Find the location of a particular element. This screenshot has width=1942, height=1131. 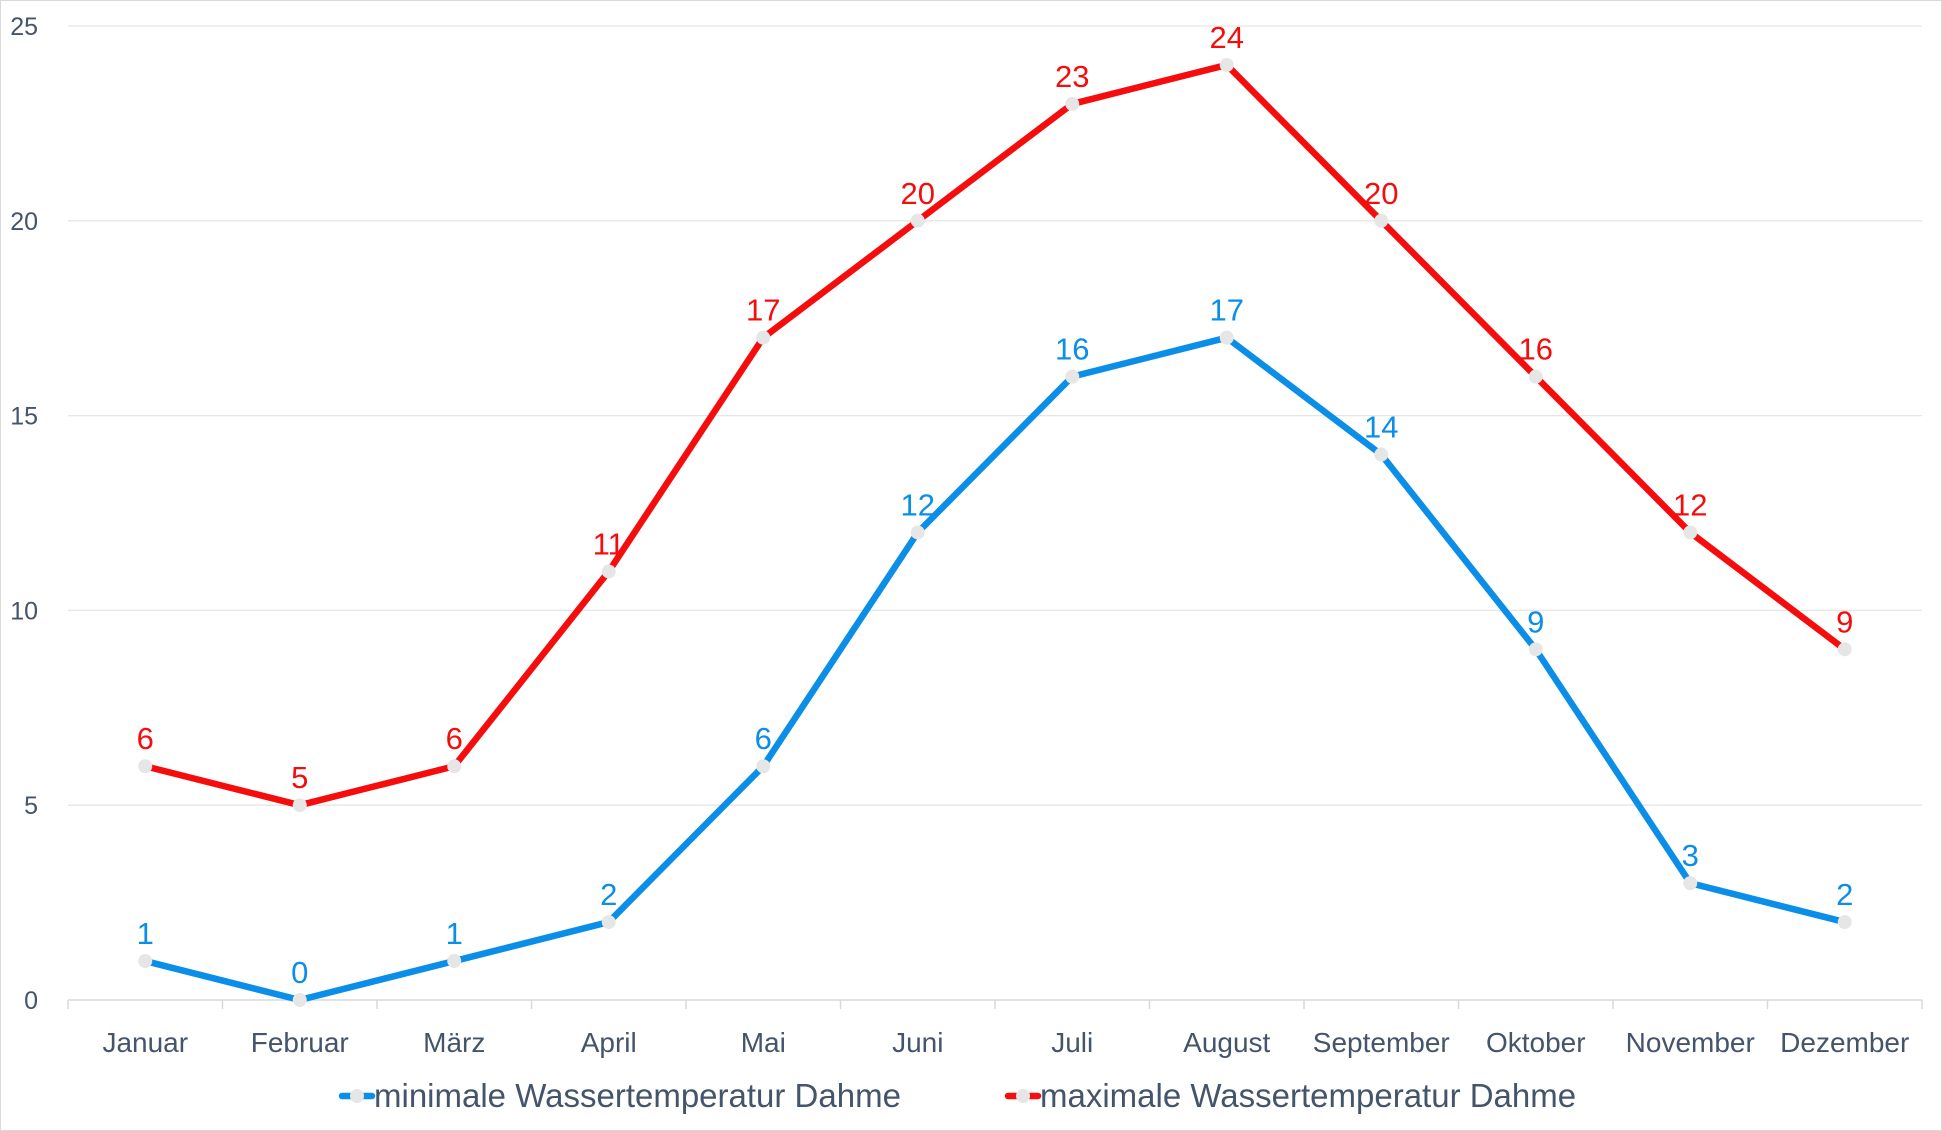

x-tick-label: März is located at coordinates (454, 1042).